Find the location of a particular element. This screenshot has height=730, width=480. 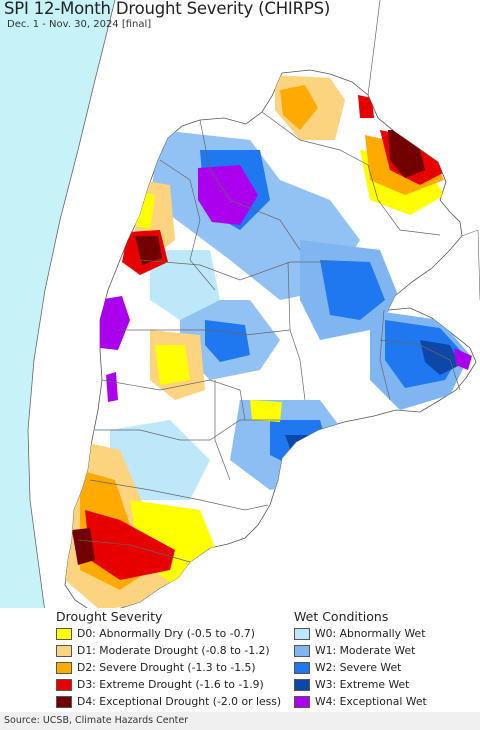

legend-drought-item-label: D2: Severe Drought (-1.3 to -1.5) is located at coordinates (166, 667).